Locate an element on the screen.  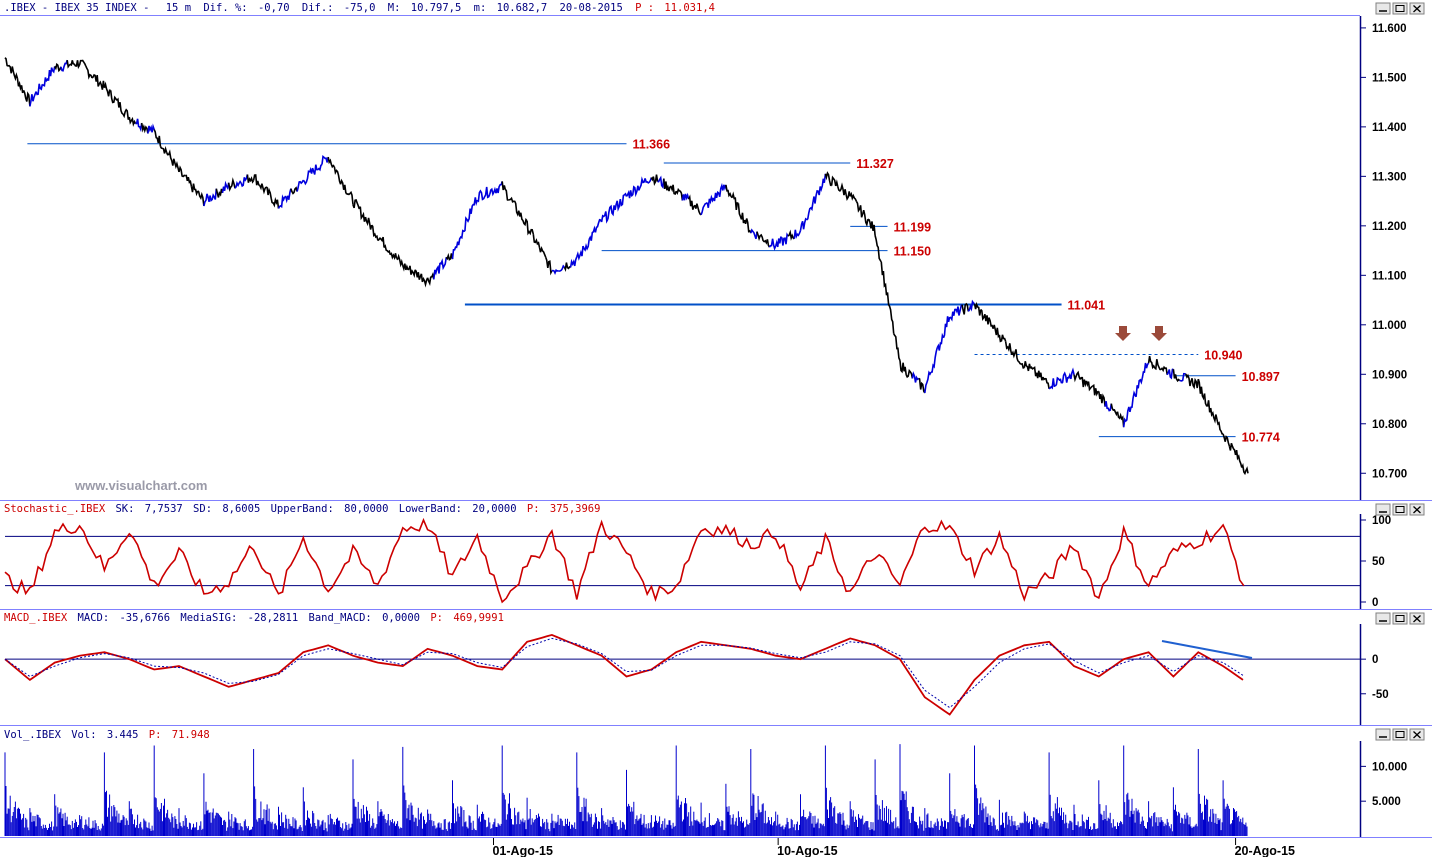
window-controls-main is located at coordinates (1400, 8).